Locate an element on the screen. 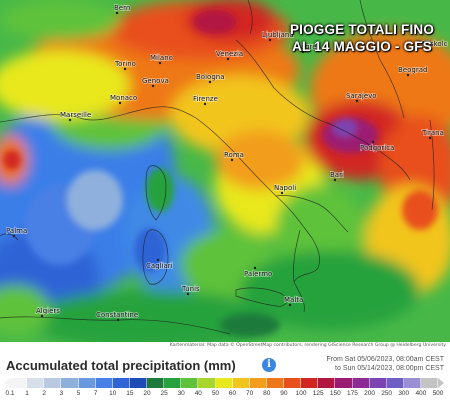 The height and width of the screenshot is (403, 450). city-bern: Bern is located at coordinates (122, 8).